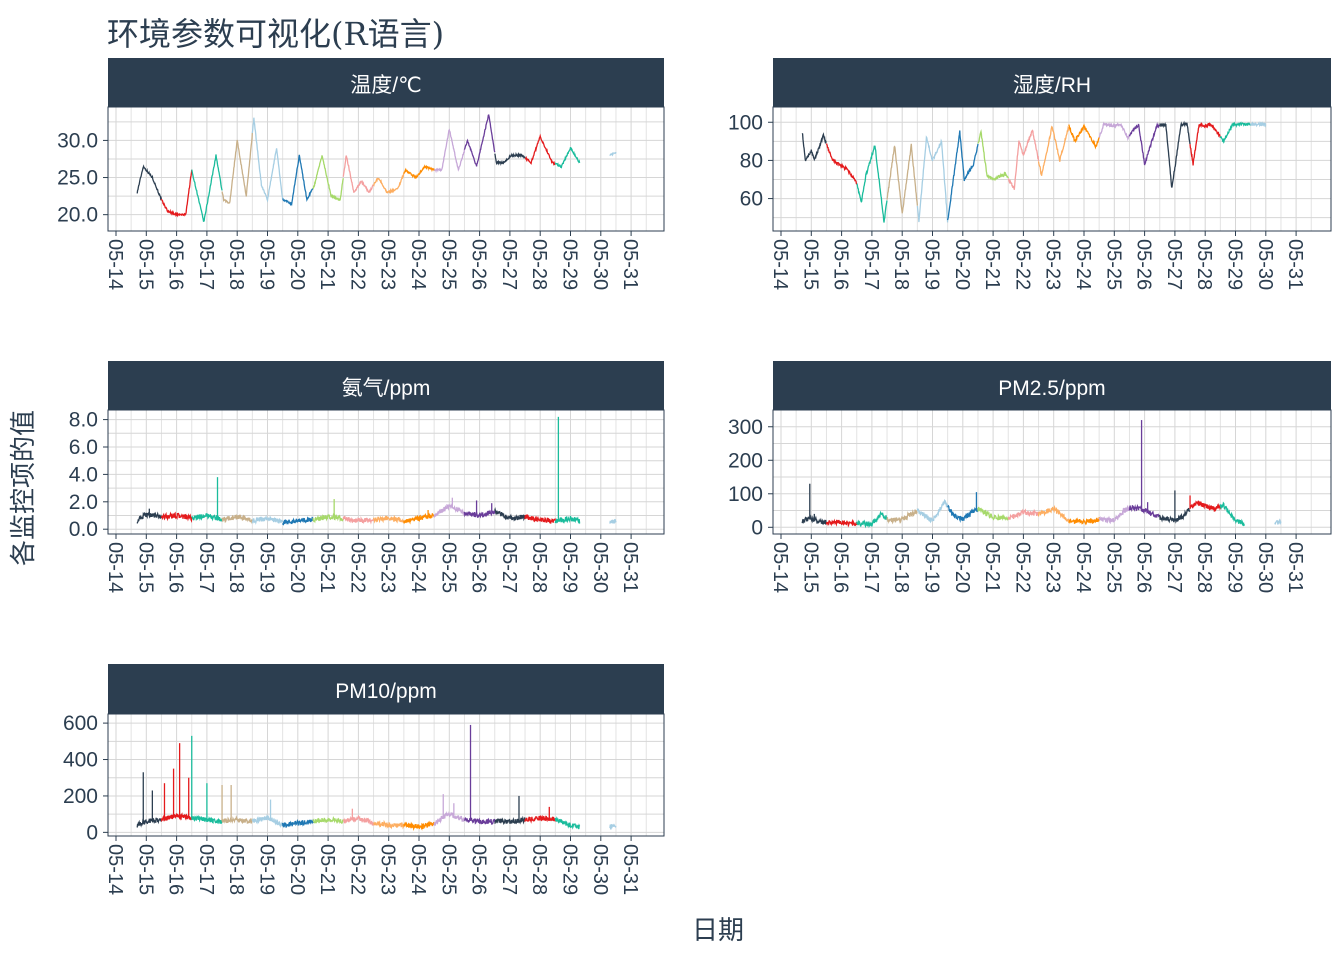 The image size is (1344, 960). What do you see at coordinates (745, 427) in the screenshot?
I see `y-tick-label: 300` at bounding box center [745, 427].